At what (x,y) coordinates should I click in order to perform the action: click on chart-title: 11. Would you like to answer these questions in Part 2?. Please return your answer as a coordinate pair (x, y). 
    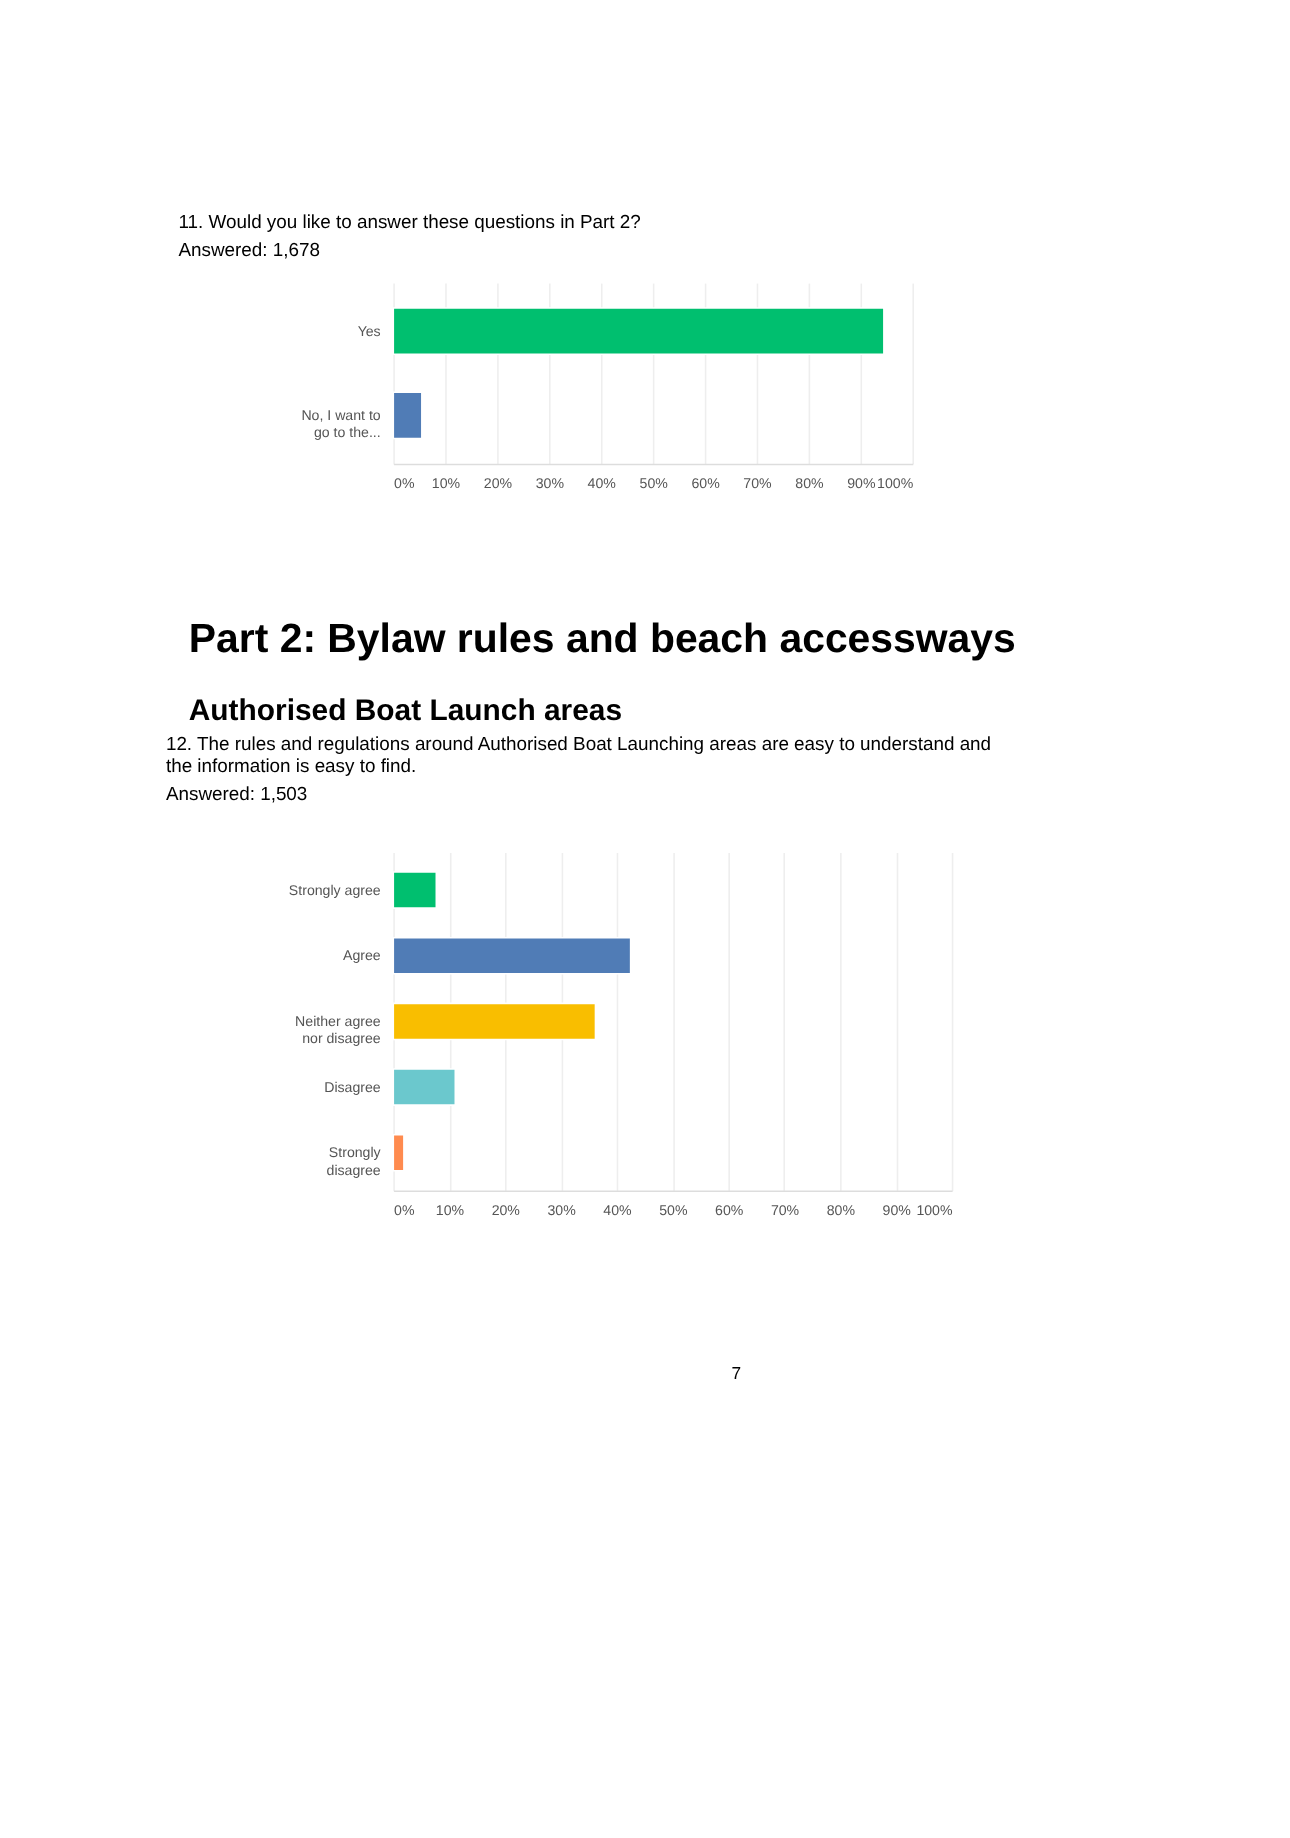
    Looking at the image, I should click on (409, 220).